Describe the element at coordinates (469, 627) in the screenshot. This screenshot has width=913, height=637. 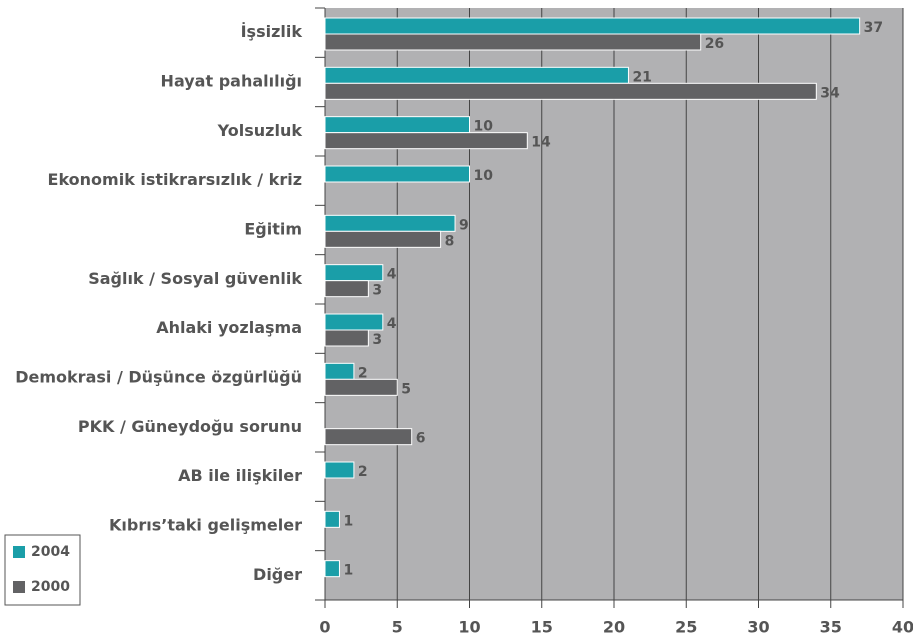
I see `x-tick-label: 10` at that location.